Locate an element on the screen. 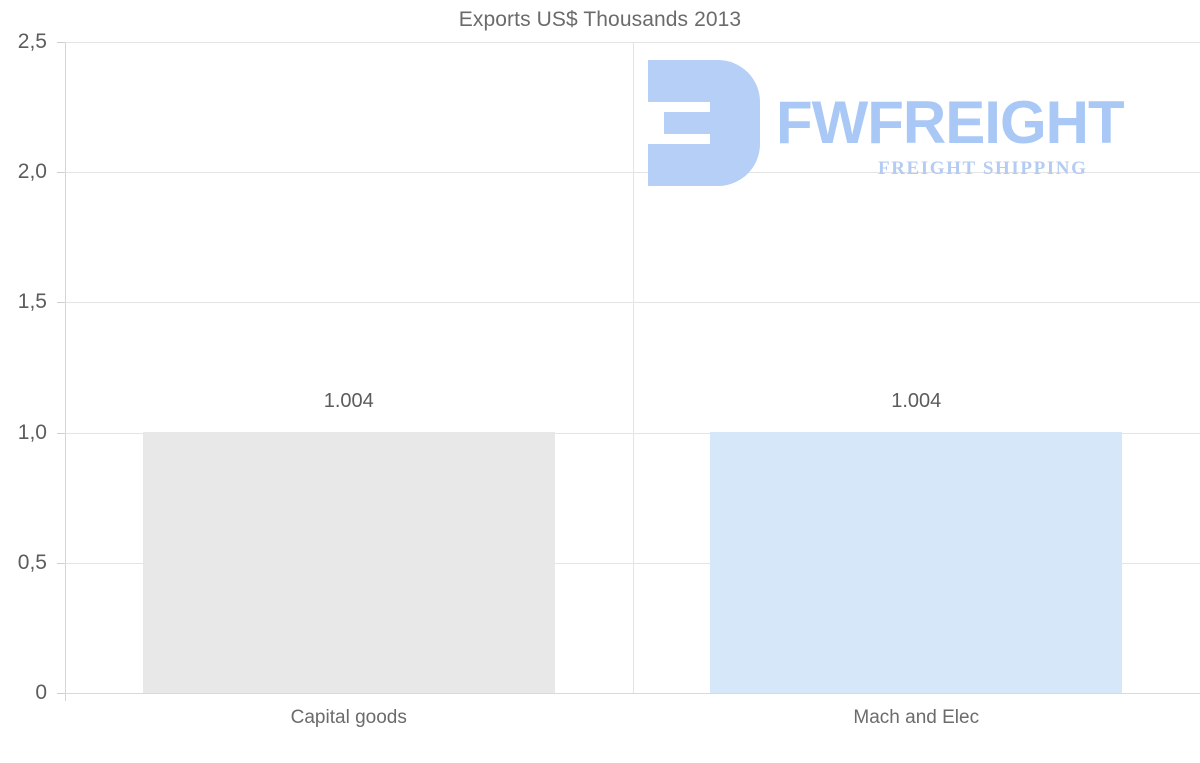 The image size is (1200, 763). y-axis-label: 2,5 is located at coordinates (32, 41).